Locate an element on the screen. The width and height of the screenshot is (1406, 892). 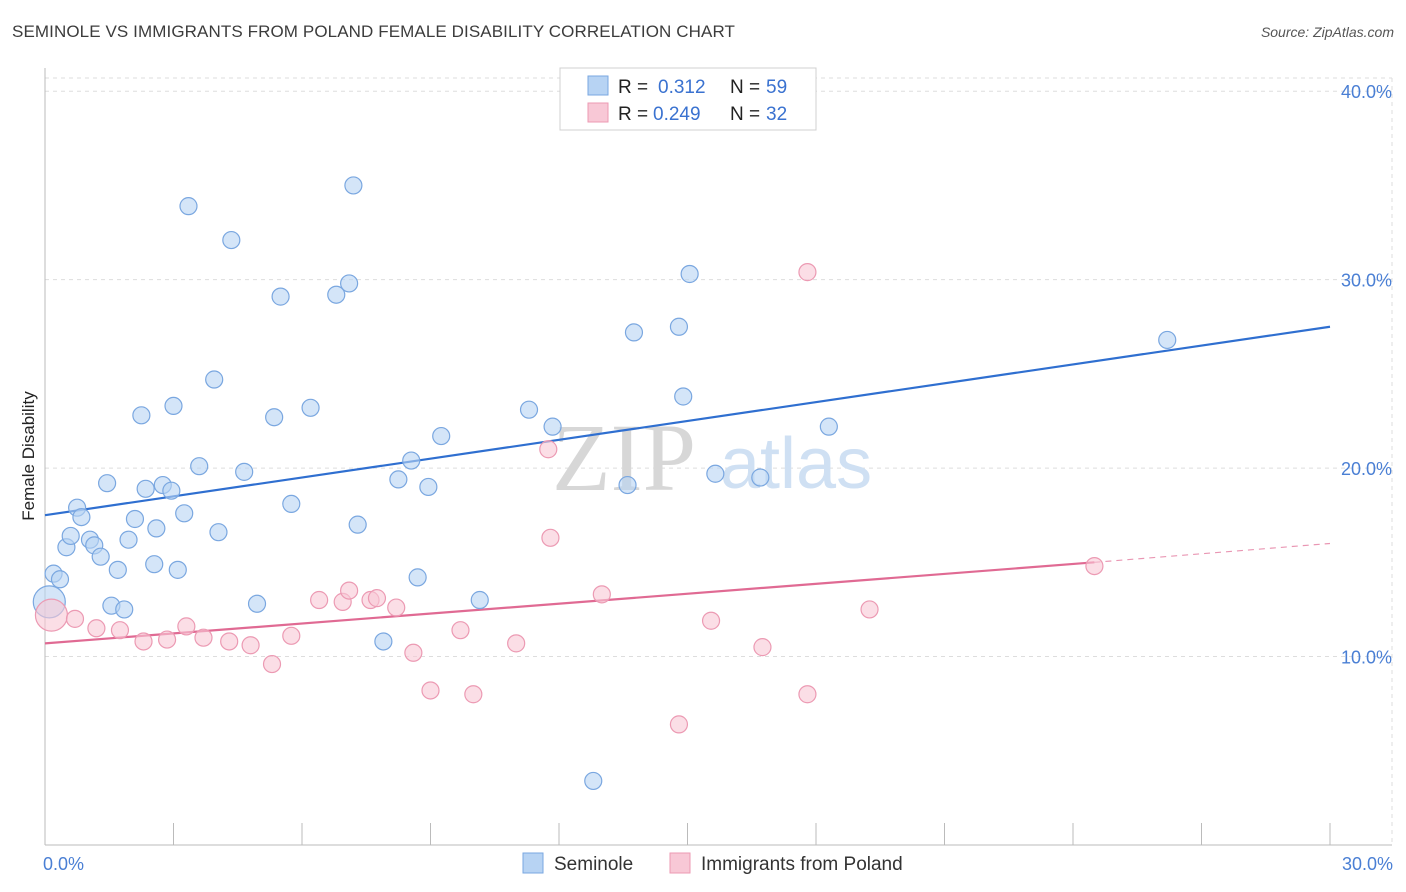
y-tick-labels: 10.0% 20.0% 30.0% 40.0% is located at coordinates (1366, 374).